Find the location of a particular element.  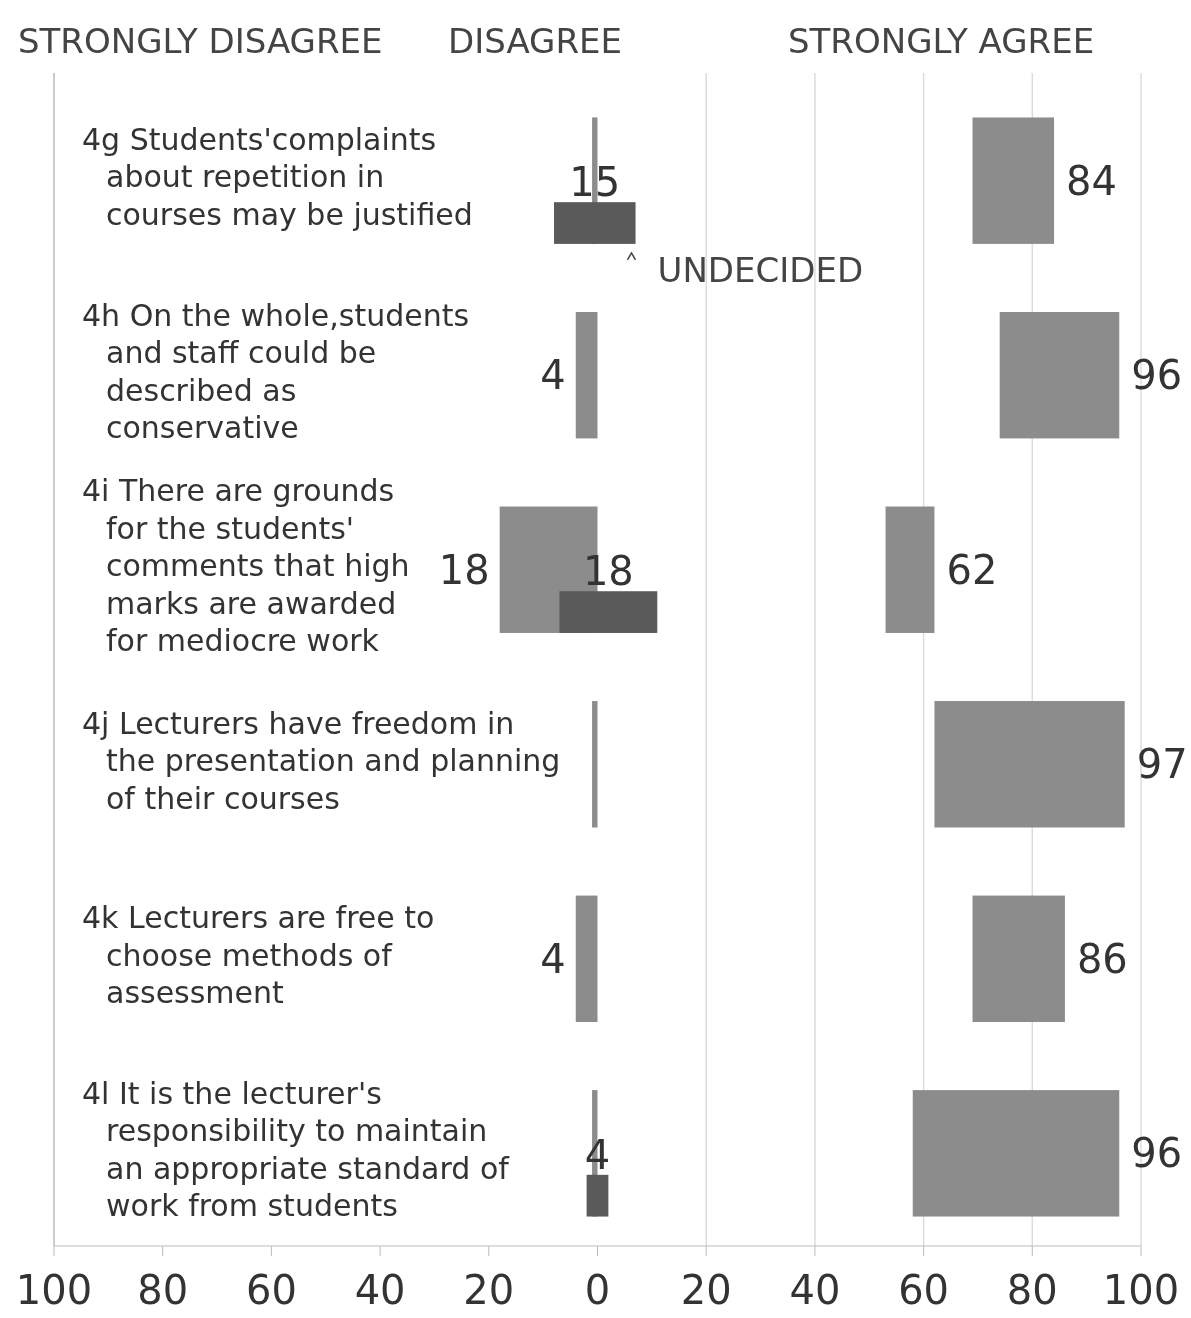

data-label: 62 is located at coordinates (972, 569).